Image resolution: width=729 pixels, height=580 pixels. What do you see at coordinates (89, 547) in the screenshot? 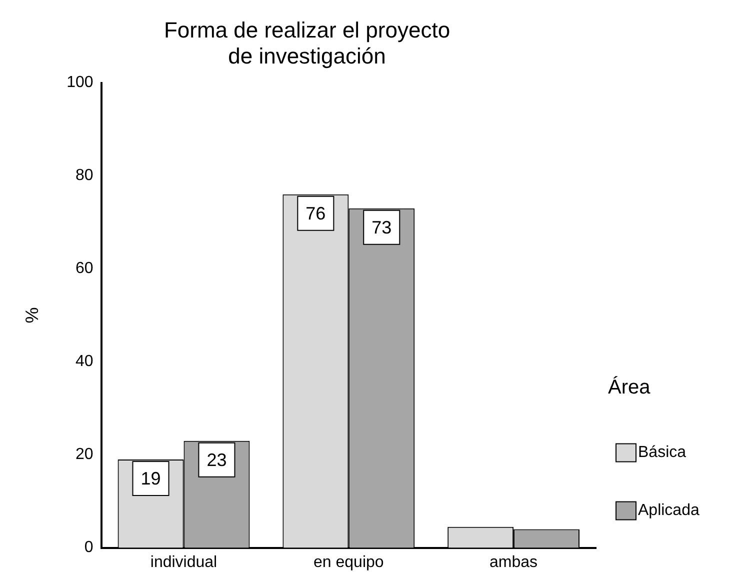
I see `y-tick-label: 0` at bounding box center [89, 547].